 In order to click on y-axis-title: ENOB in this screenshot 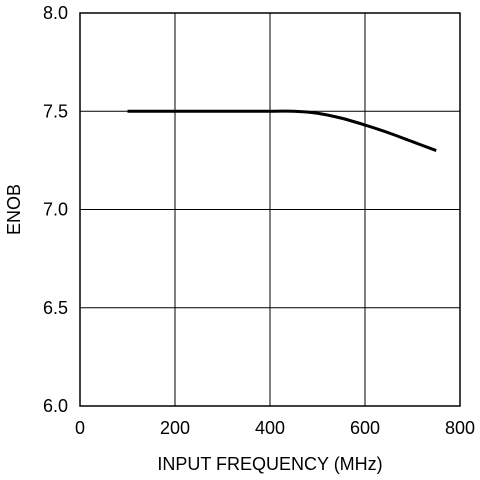, I will do `click(14, 209)`.